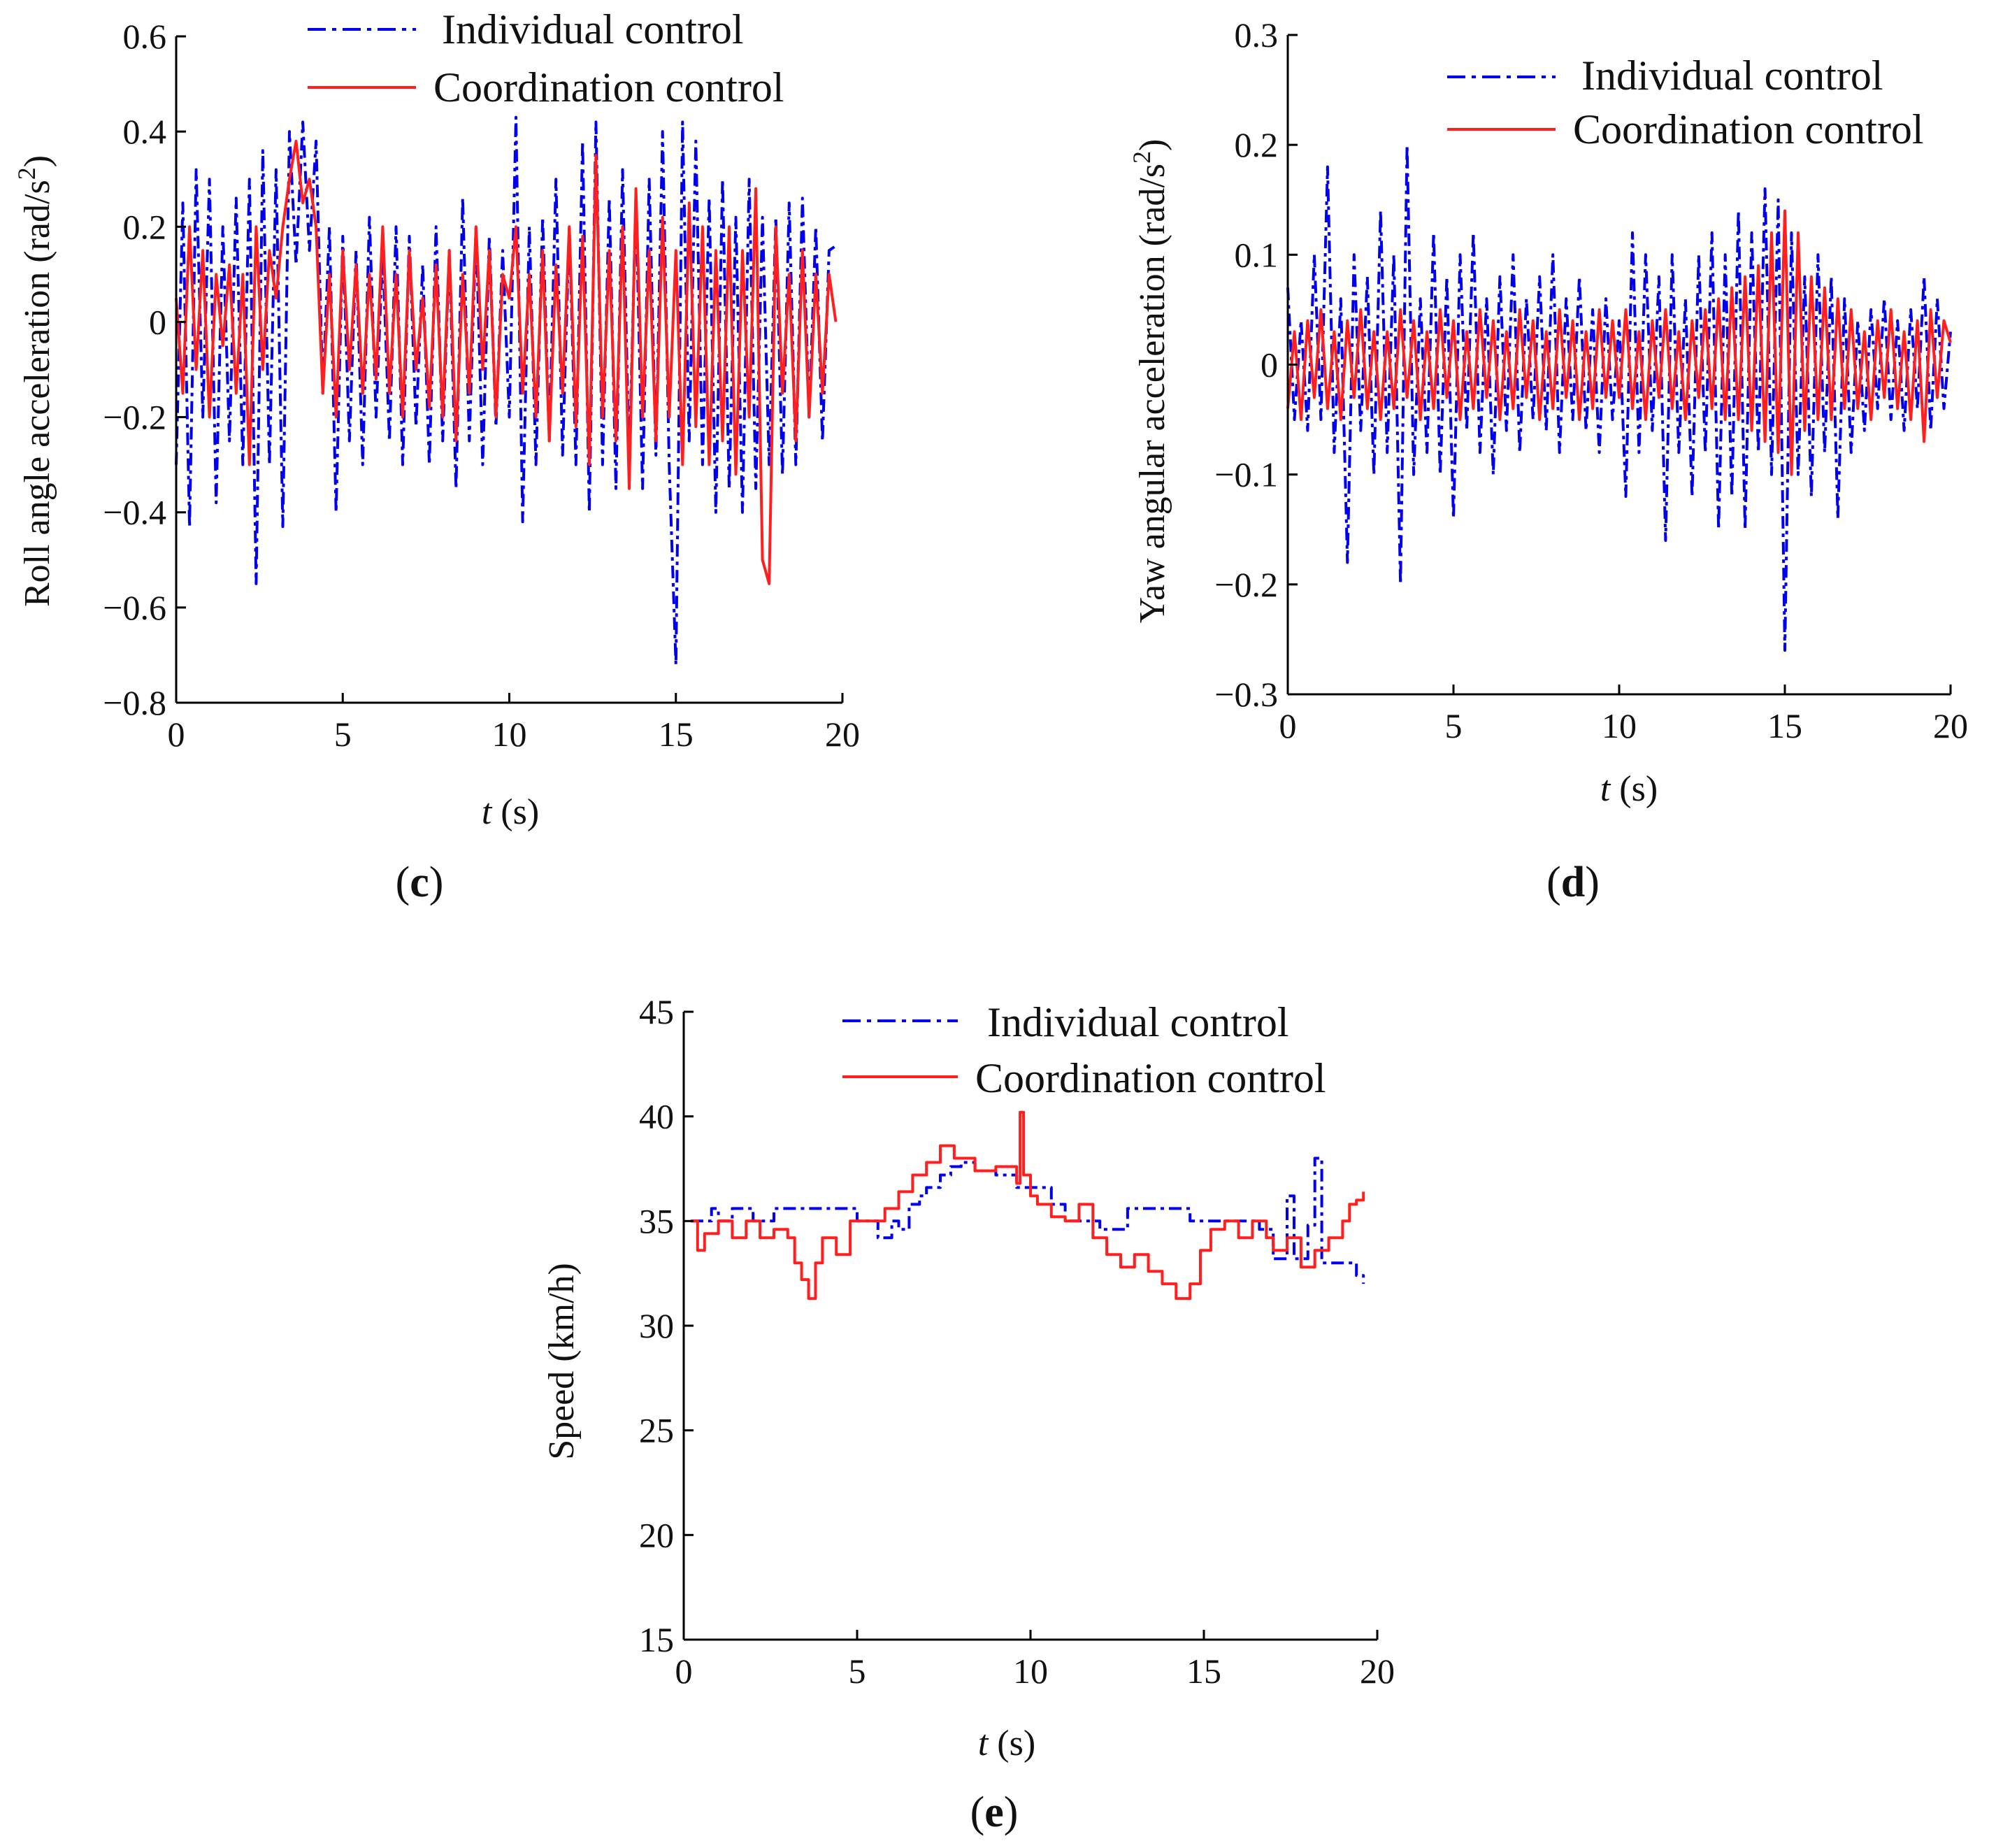 The height and width of the screenshot is (1848, 1989). Describe the element at coordinates (1257, 144) in the screenshot. I see `panel-d-y-tick-label: 0.2` at that location.